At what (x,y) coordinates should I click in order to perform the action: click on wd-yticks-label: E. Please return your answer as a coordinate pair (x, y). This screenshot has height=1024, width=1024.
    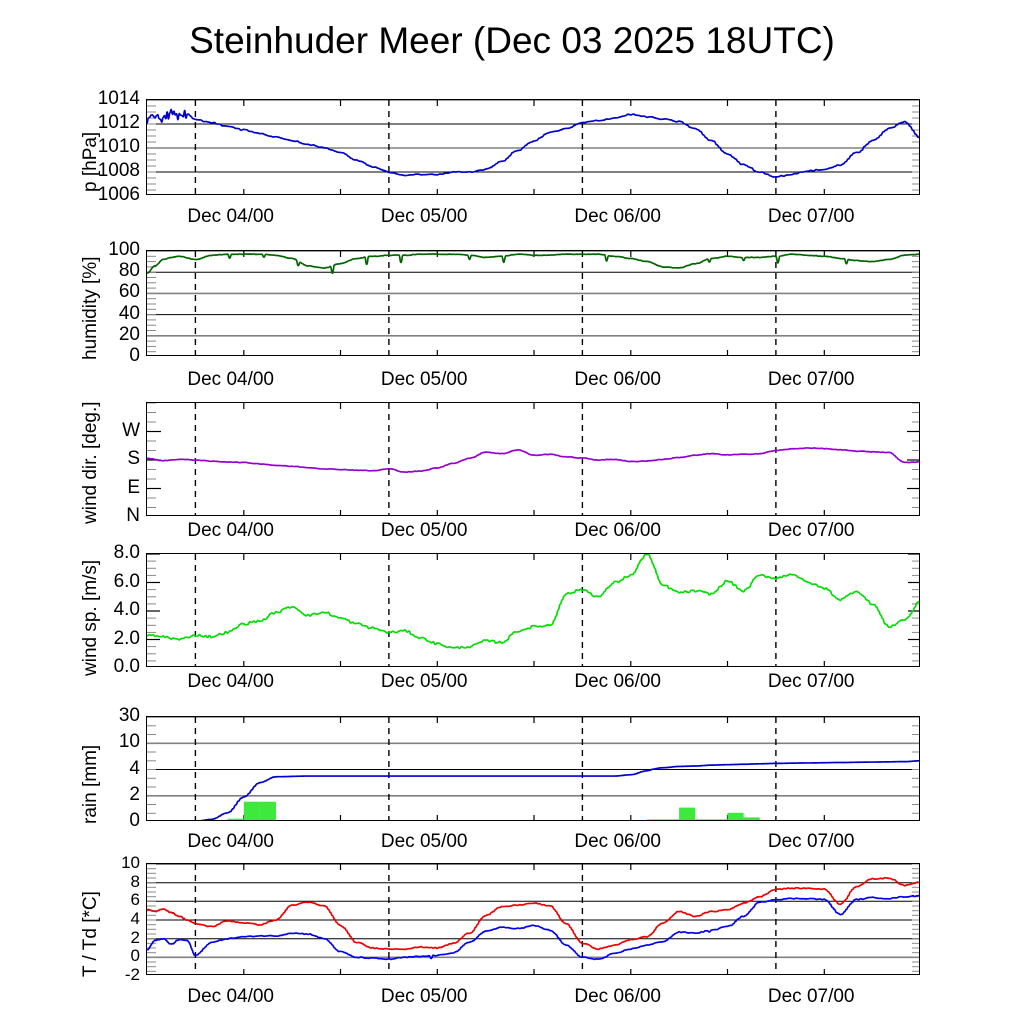
    Looking at the image, I should click on (133, 487).